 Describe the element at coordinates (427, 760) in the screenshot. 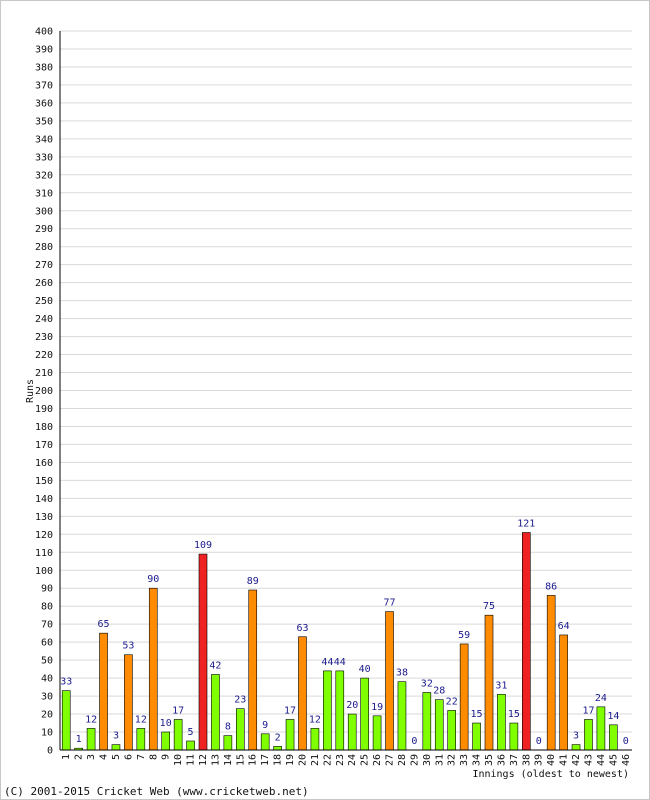

I see `x-tick-label: 30` at that location.